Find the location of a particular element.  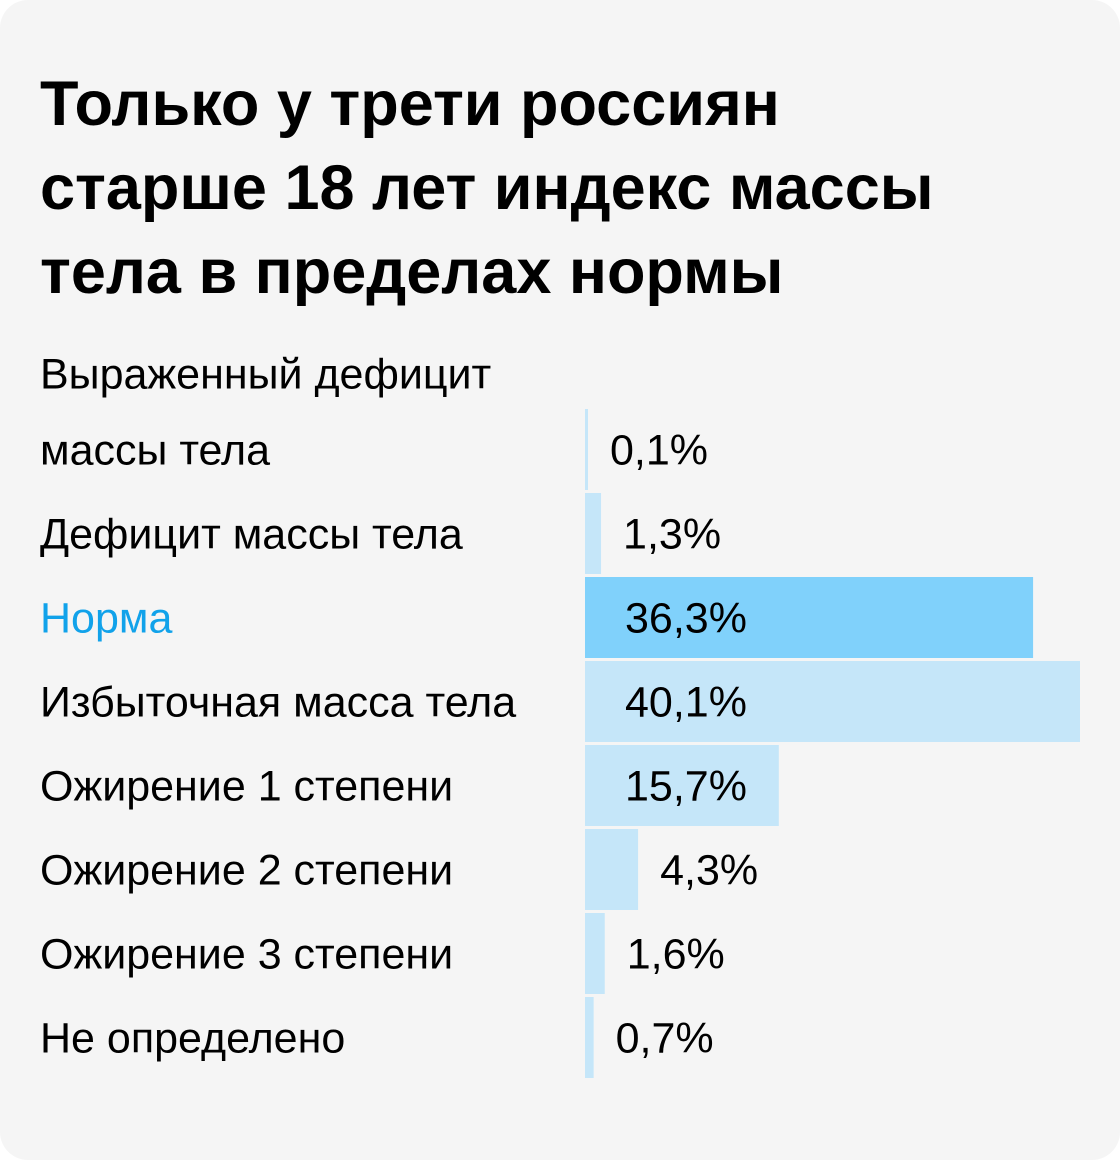

bar-row: Избыточная масса тела 40,1% is located at coordinates (560, 701).